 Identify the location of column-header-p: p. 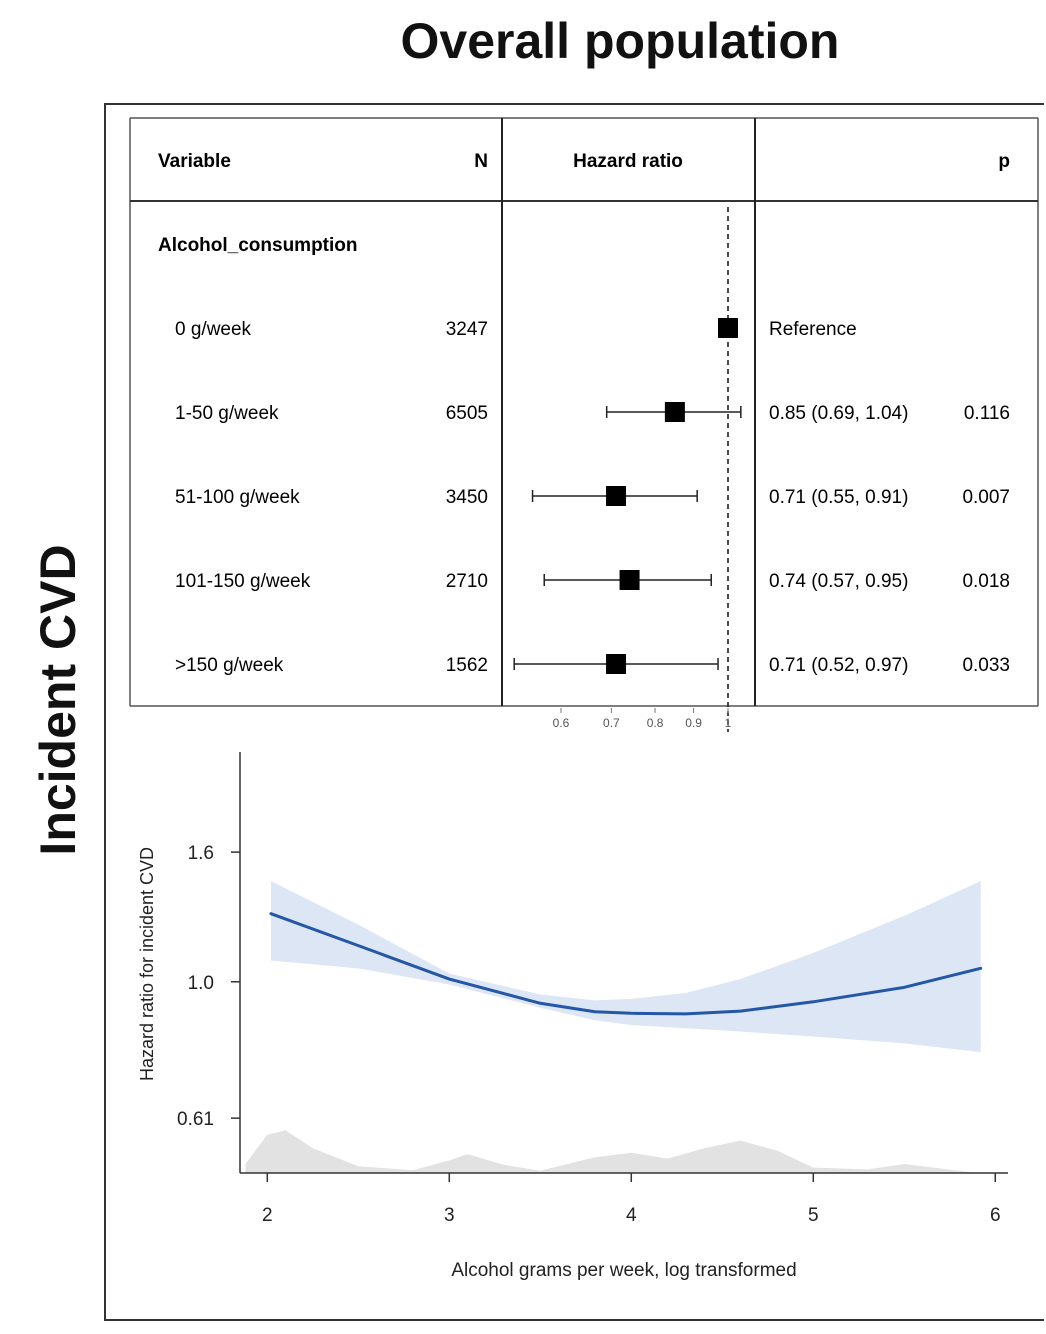
(1004, 161).